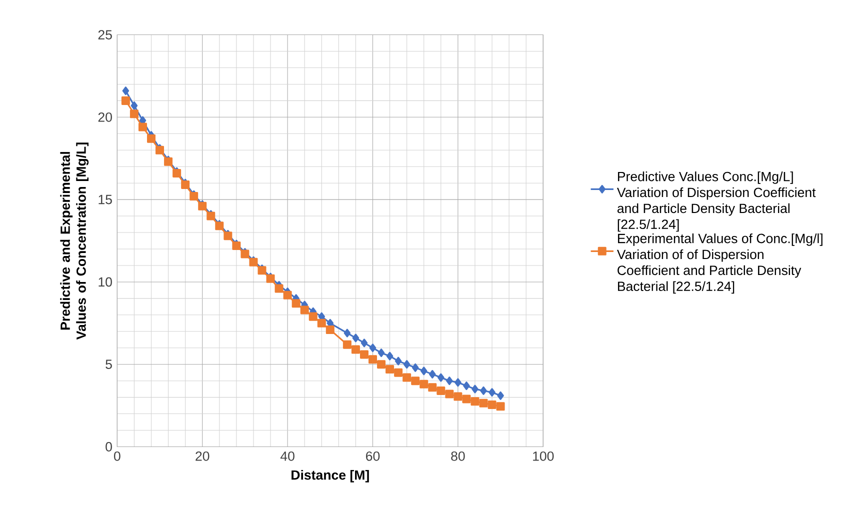 The image size is (861, 527). What do you see at coordinates (105, 282) in the screenshot?
I see `y-tick-label: 10` at bounding box center [105, 282].